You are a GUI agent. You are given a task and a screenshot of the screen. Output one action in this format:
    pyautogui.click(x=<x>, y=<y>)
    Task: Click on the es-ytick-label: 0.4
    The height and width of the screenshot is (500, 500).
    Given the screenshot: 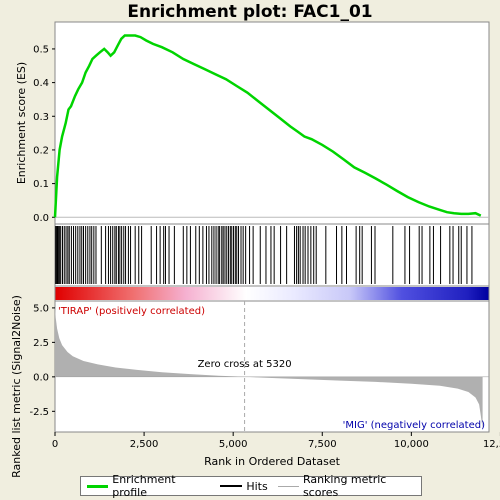 What is the action you would take?
    pyautogui.click(x=41, y=83)
    